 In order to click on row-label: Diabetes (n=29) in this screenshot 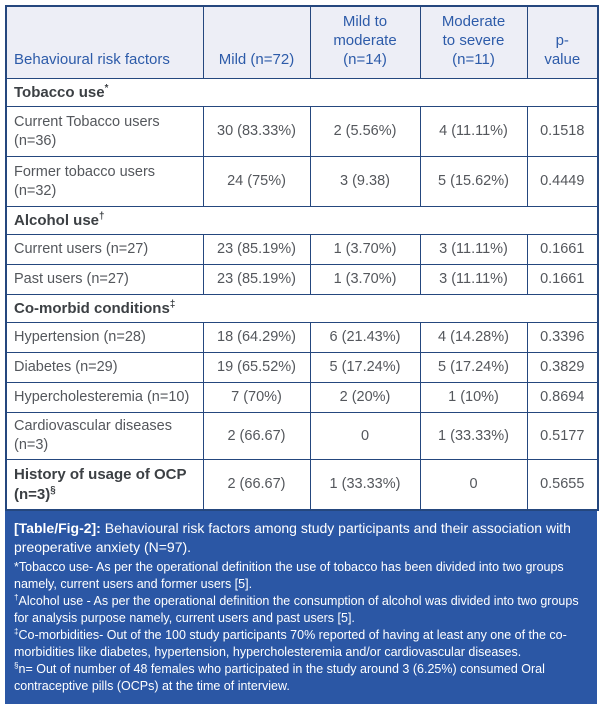, I will do `click(104, 368)`.